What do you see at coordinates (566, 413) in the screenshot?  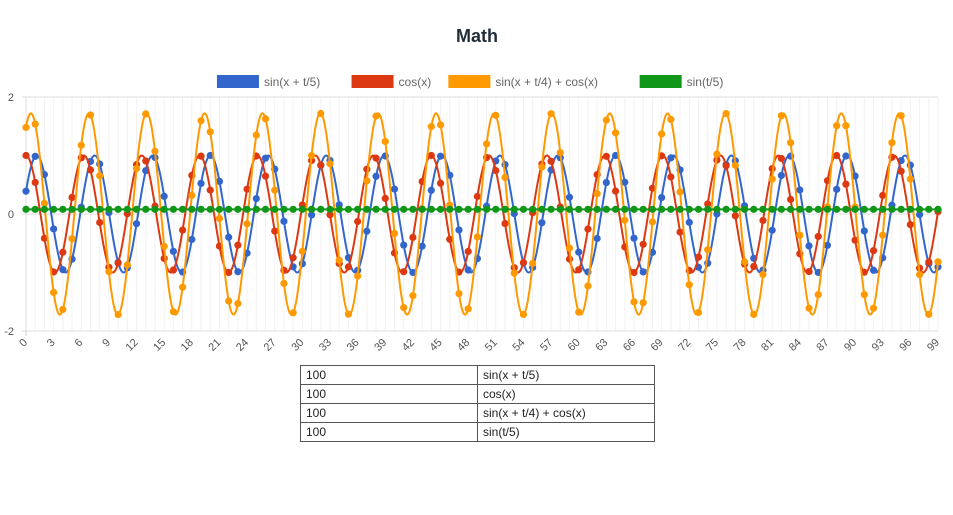 I see `table-cell-expr: sin(x + t/4) + cos(x)` at bounding box center [566, 413].